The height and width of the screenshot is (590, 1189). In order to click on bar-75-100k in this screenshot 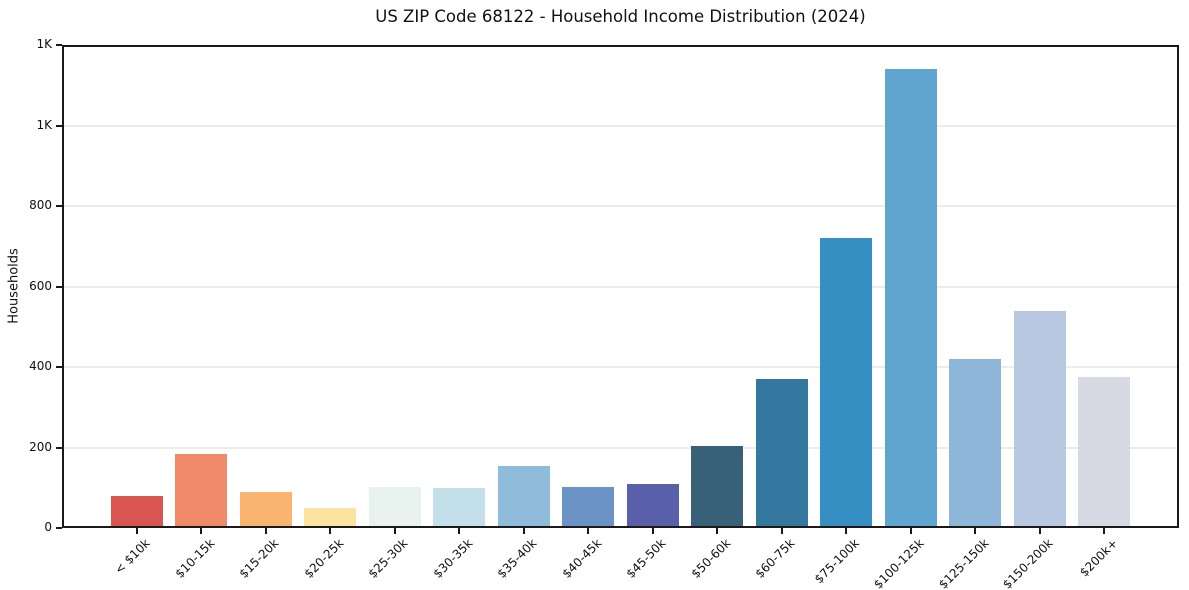, I will do `click(846, 383)`.